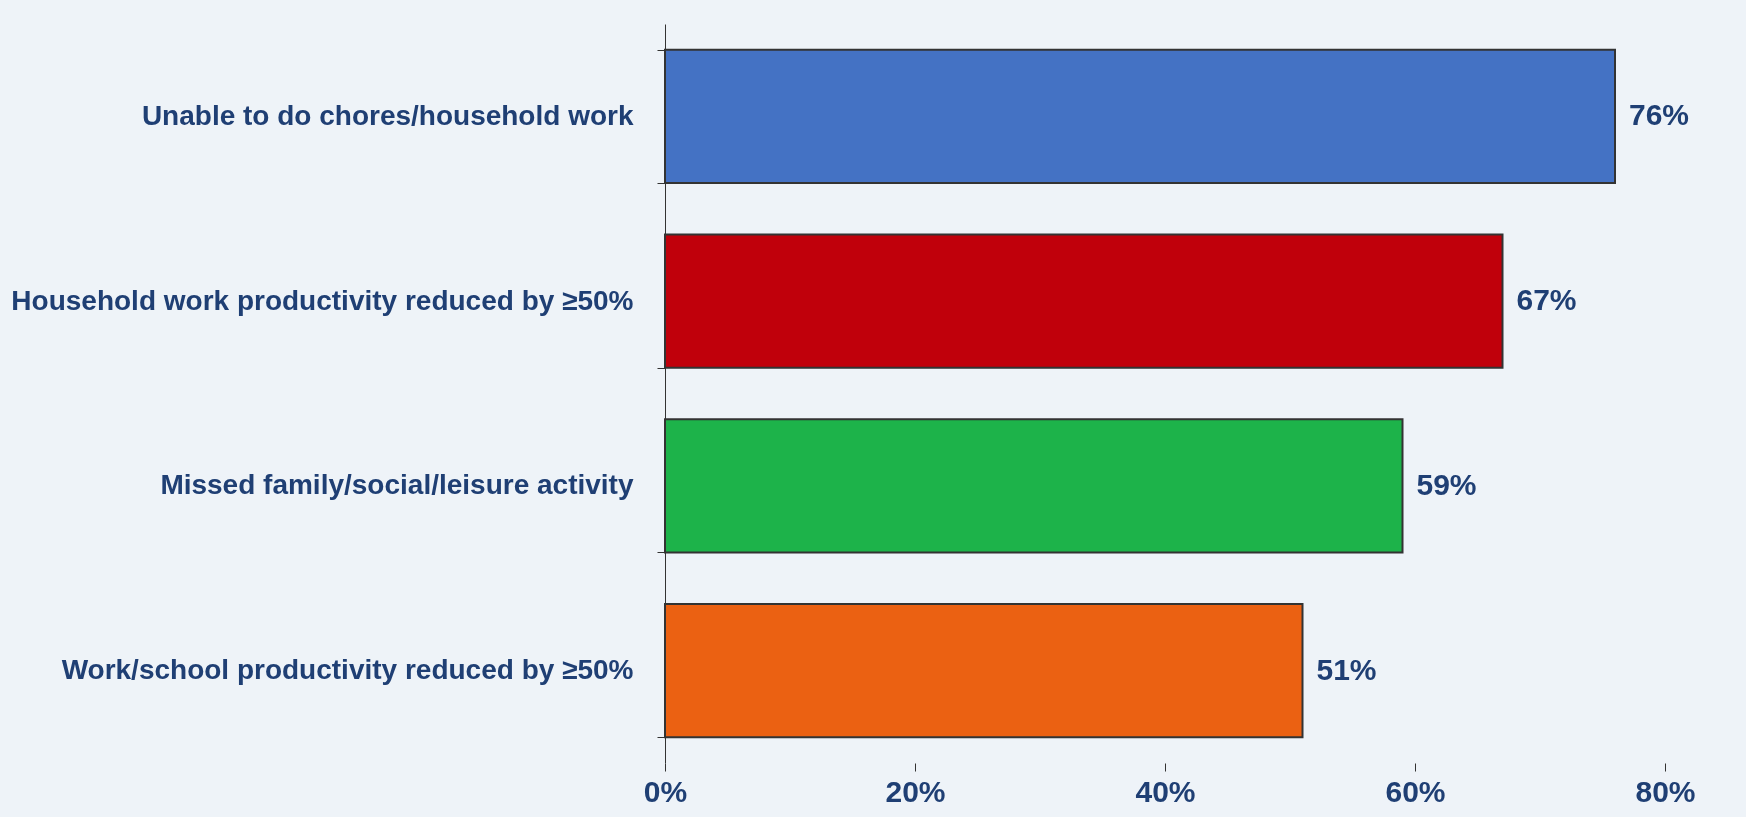 The width and height of the screenshot is (1746, 817). Describe the element at coordinates (665, 791) in the screenshot. I see `x-tick-label: 0%` at that location.